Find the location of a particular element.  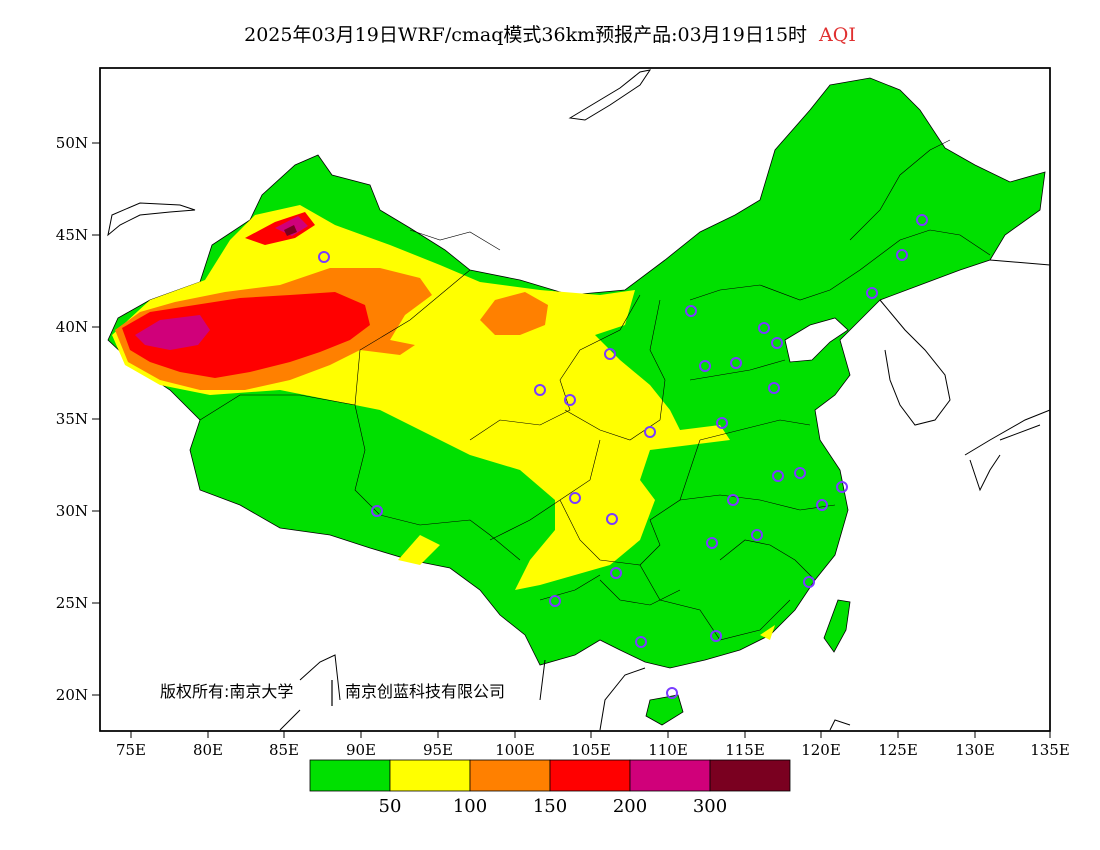

lat-label: 30N is located at coordinates (72, 511).